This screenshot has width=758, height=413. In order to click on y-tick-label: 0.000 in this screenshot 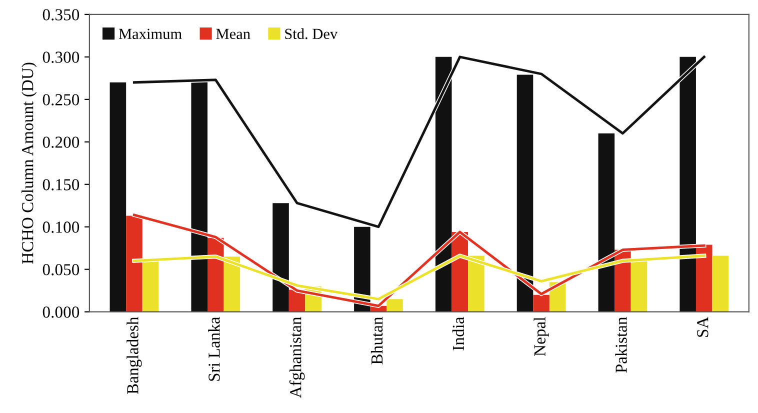, I will do `click(61, 312)`.